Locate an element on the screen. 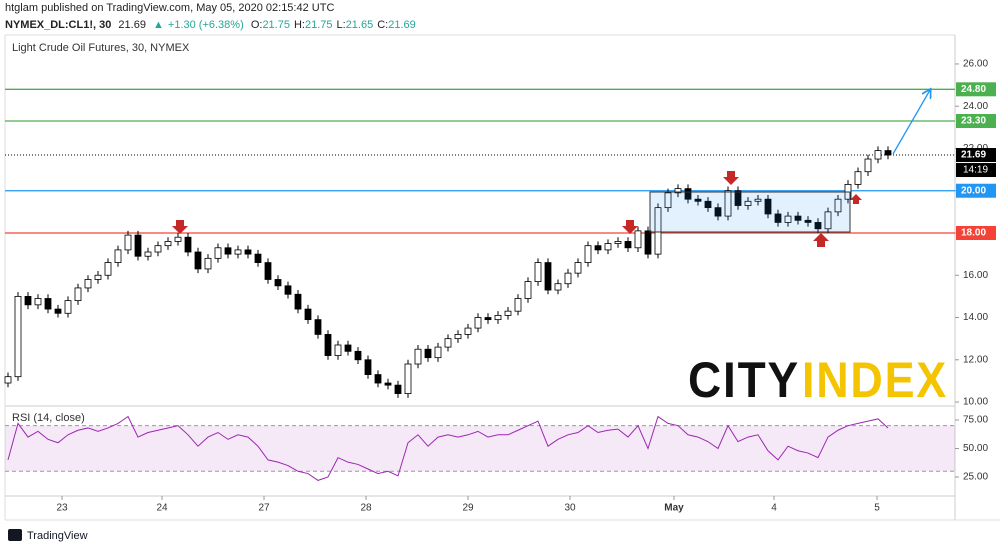  x-tick-label: 30 is located at coordinates (570, 508).